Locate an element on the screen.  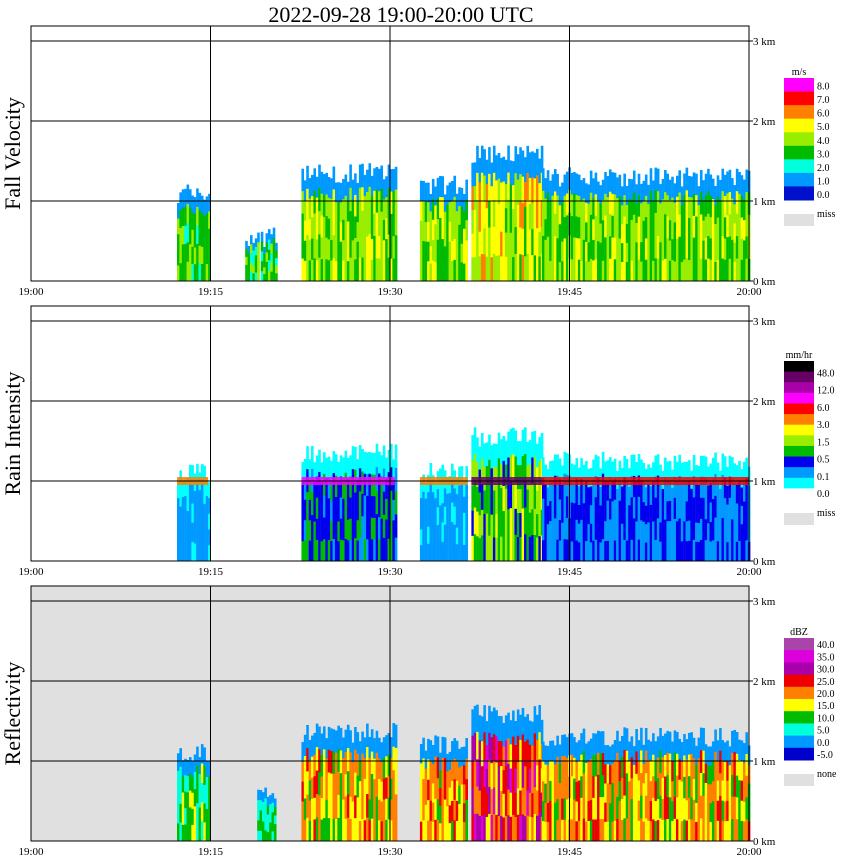
legend-level-label: 30.0 is located at coordinates (826, 670).